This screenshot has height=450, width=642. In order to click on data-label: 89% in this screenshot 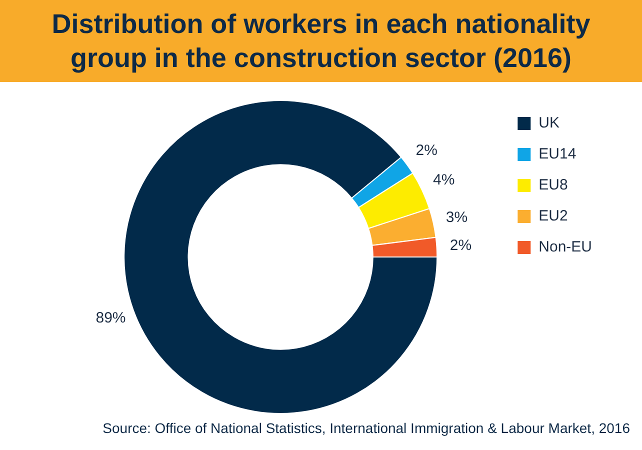, I will do `click(111, 317)`.